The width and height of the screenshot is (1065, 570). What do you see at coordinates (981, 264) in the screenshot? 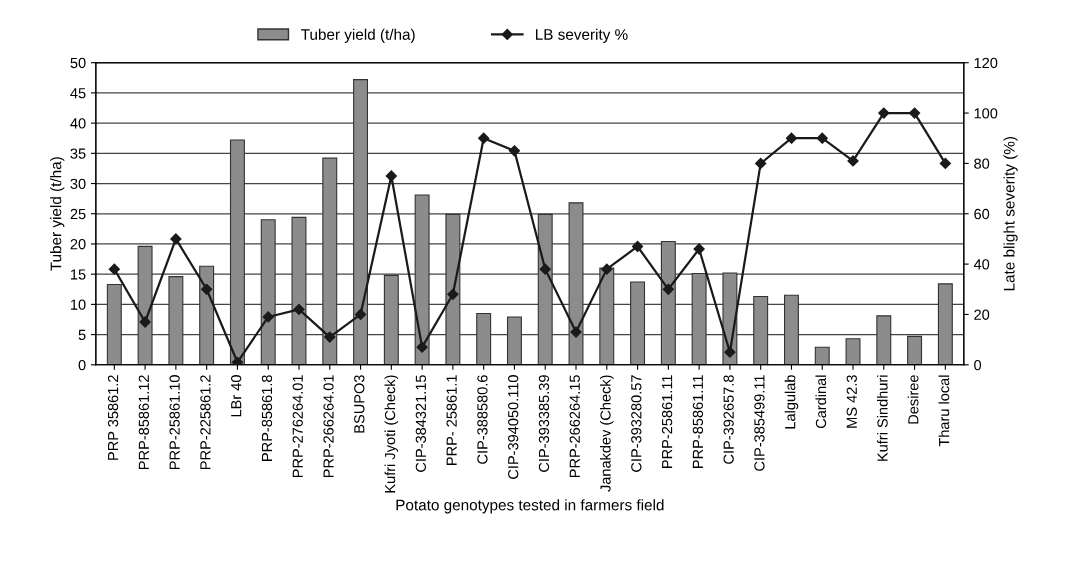
I see `y2-tick-label: 40` at bounding box center [981, 264].